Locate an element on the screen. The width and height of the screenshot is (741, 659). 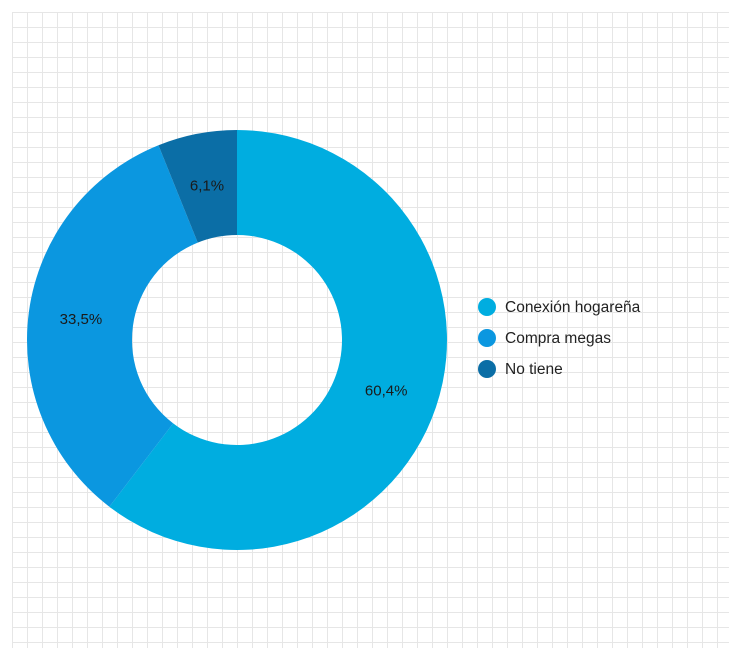
legend-item: No tiene is located at coordinates (520, 369).